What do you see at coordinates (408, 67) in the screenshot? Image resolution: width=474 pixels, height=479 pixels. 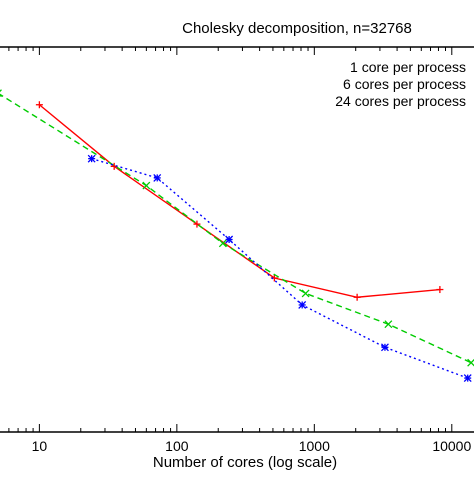 I see `legend-entry-label: 1 core per process` at bounding box center [408, 67].